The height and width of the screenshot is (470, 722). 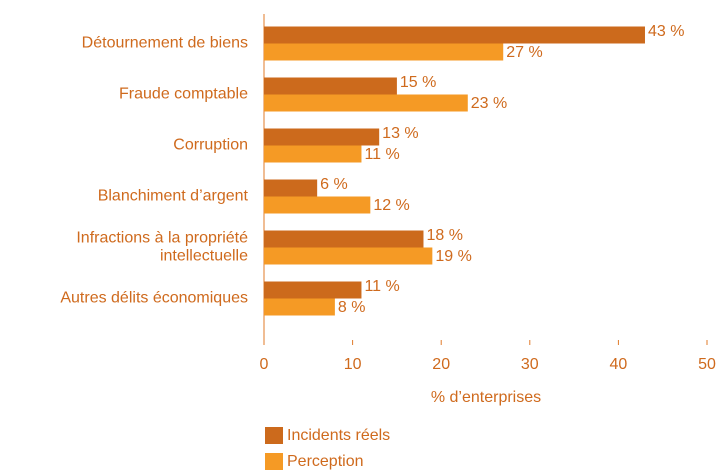 I want to click on x-tick-label: 10, so click(x=353, y=364).